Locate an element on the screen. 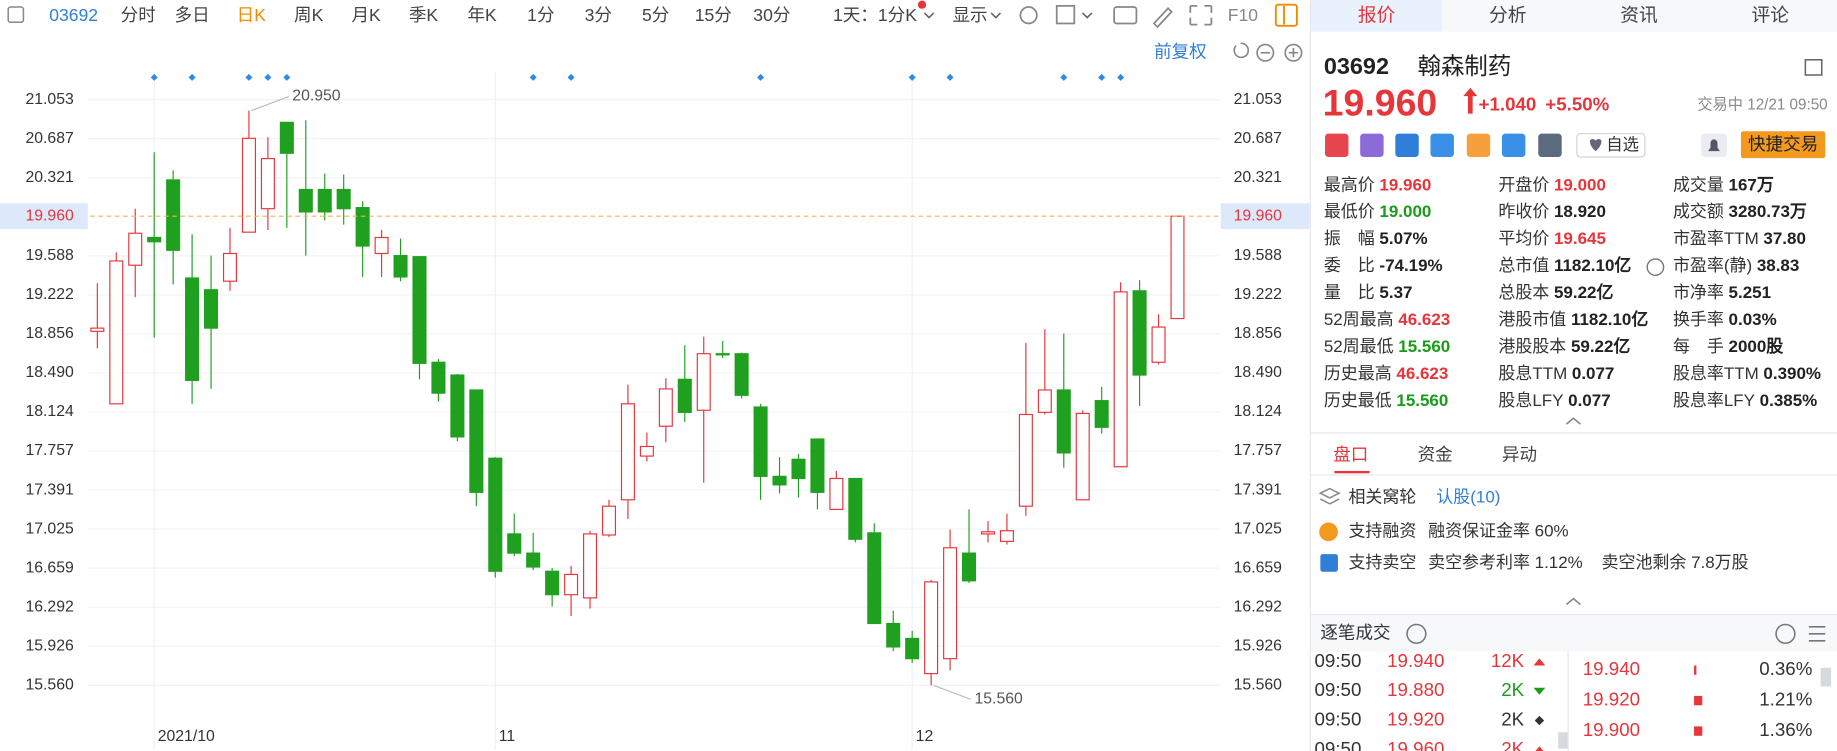  period: 3分 is located at coordinates (598, 15).